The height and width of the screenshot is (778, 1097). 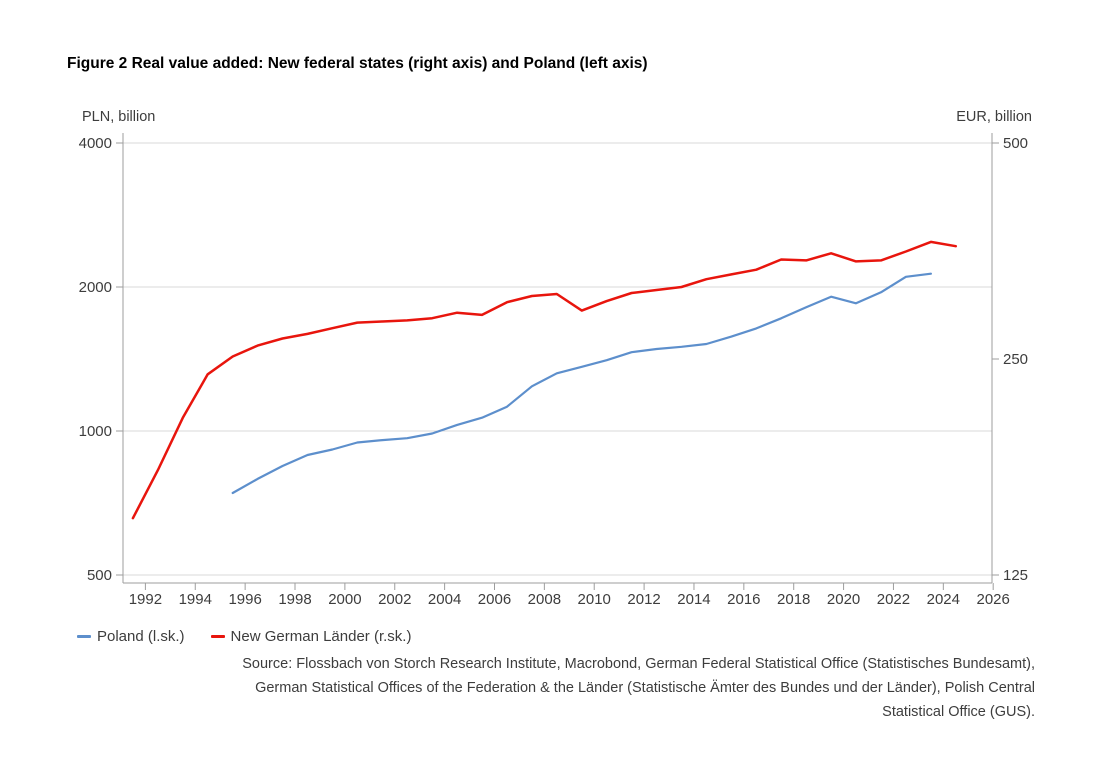 What do you see at coordinates (294, 599) in the screenshot?
I see `x-axis-tick-label: 1998` at bounding box center [294, 599].